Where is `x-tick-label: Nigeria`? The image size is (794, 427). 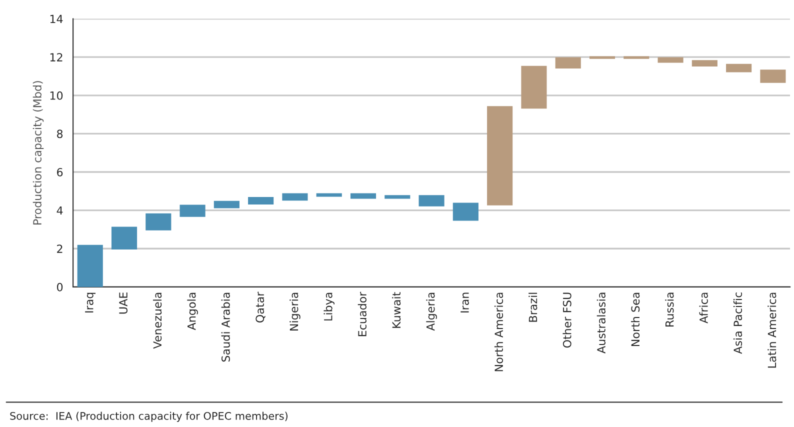
x-tick-label: Nigeria is located at coordinates (295, 311).